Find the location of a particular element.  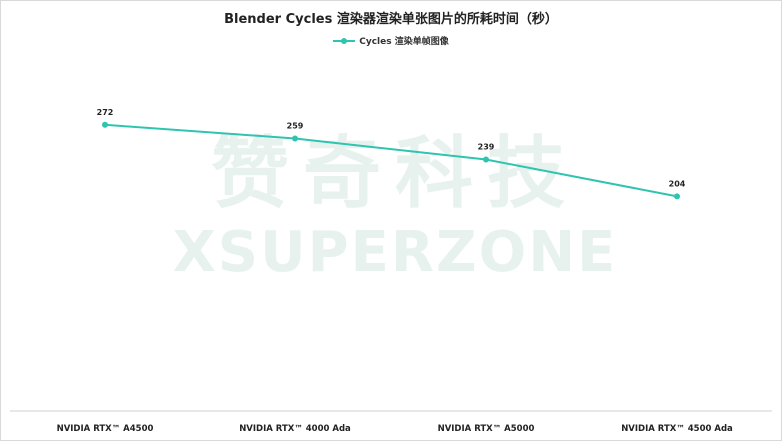

x-tick-label: NVIDIA RTX™ 4500 Ada is located at coordinates (677, 429).